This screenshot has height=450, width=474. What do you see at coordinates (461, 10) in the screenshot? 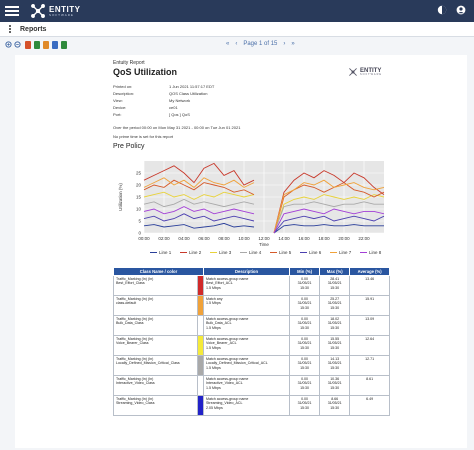
I see `user-account-icon` at bounding box center [461, 10].